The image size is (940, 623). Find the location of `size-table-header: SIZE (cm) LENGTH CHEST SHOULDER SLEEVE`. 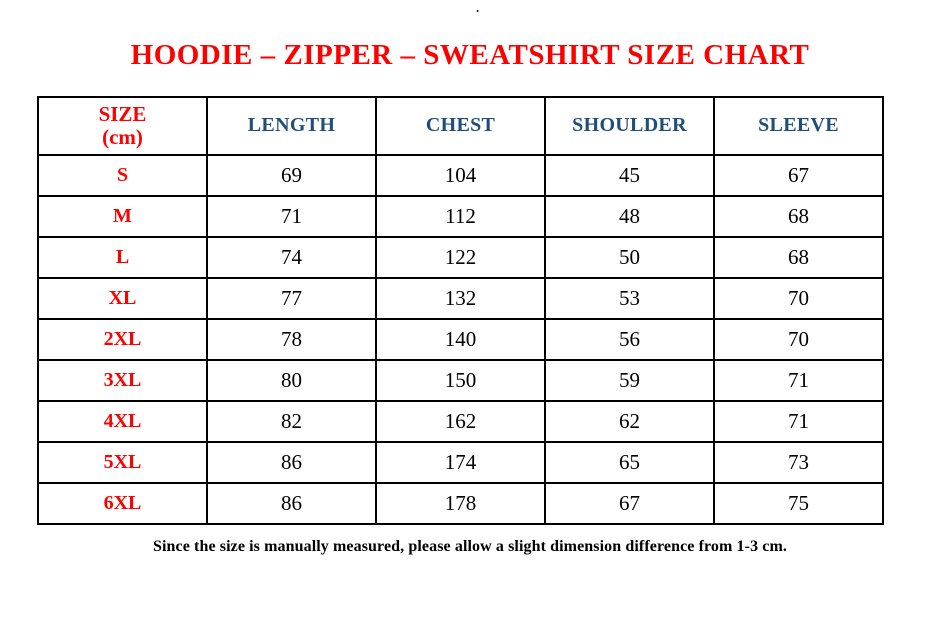

size-table-header: SIZE (cm) LENGTH CHEST SHOULDER SLEEVE is located at coordinates (460, 125).